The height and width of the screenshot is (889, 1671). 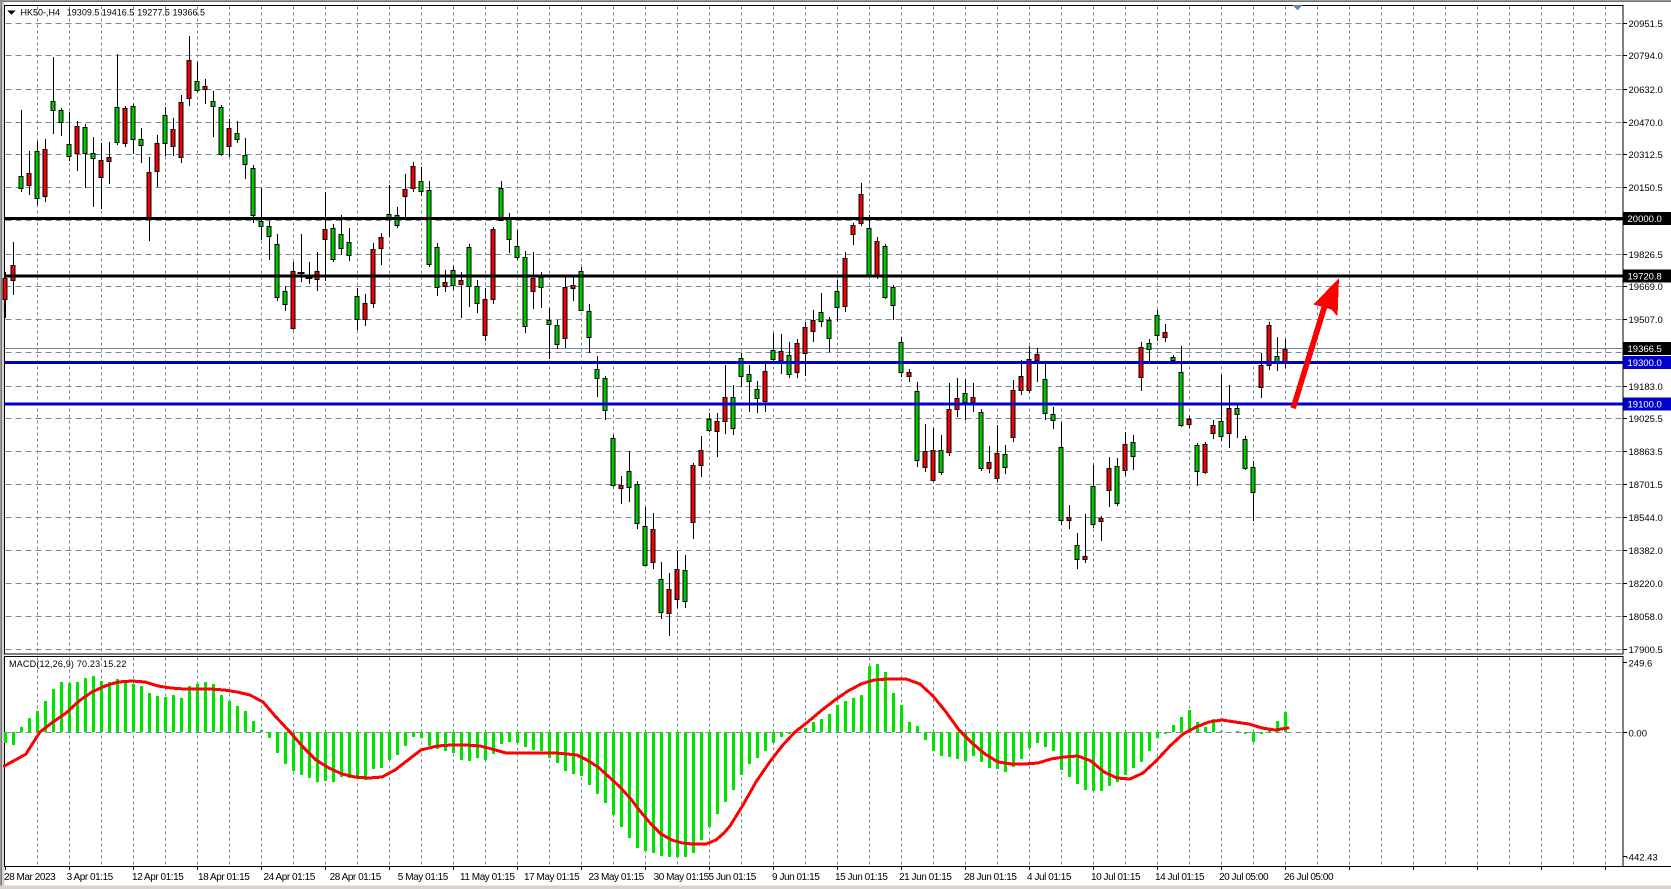 What do you see at coordinates (1646, 287) in the screenshot?
I see `svg-text: 19669.0` at bounding box center [1646, 287].